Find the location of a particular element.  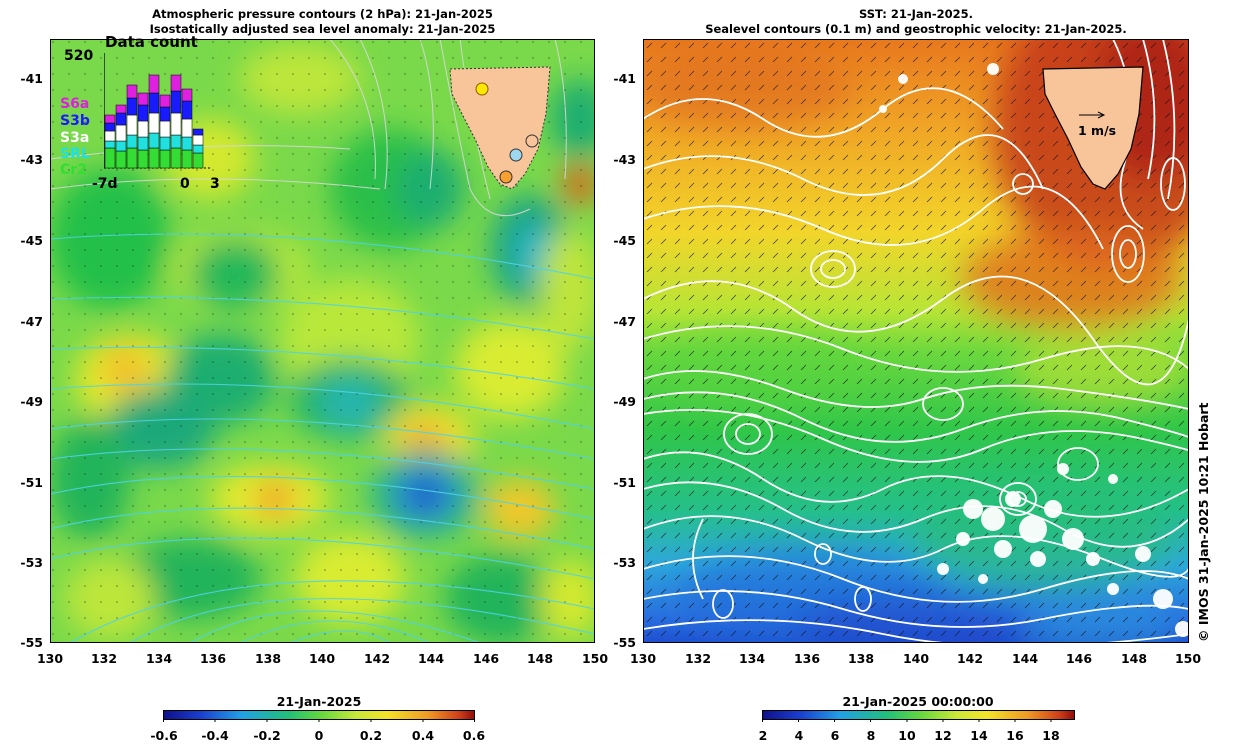

left-lat-tick-55: -55 is located at coordinates (31, 642).